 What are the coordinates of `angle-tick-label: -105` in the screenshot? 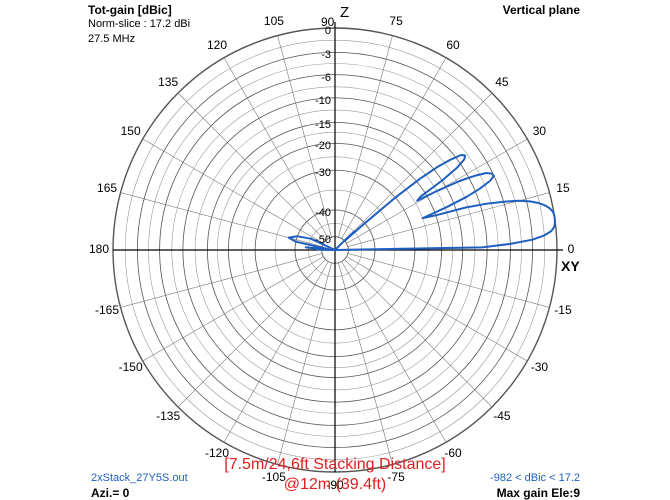 It's located at (273, 476).